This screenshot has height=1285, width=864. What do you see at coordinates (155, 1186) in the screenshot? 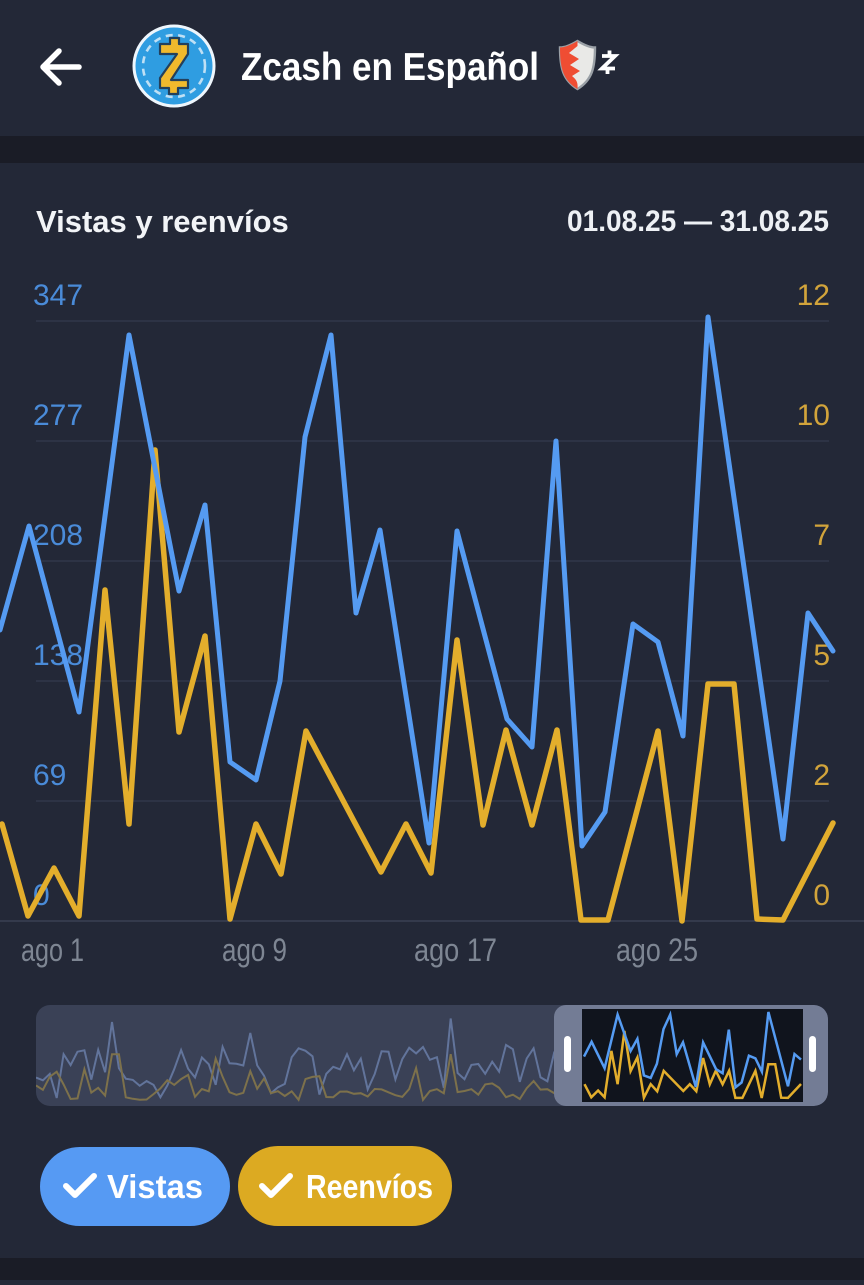
I see `svg-text: Vistas` at bounding box center [155, 1186].